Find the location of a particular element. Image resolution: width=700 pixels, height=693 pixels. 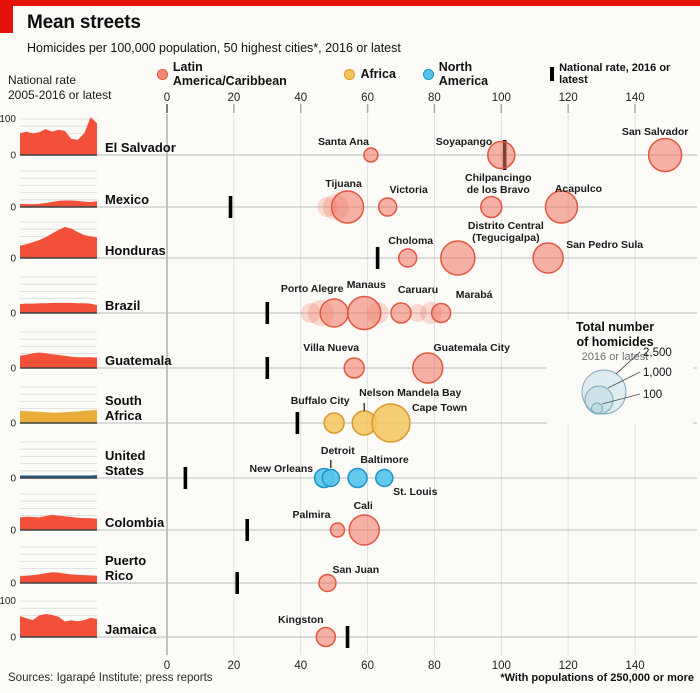

latam-legend-dot-icon is located at coordinates (162, 74).